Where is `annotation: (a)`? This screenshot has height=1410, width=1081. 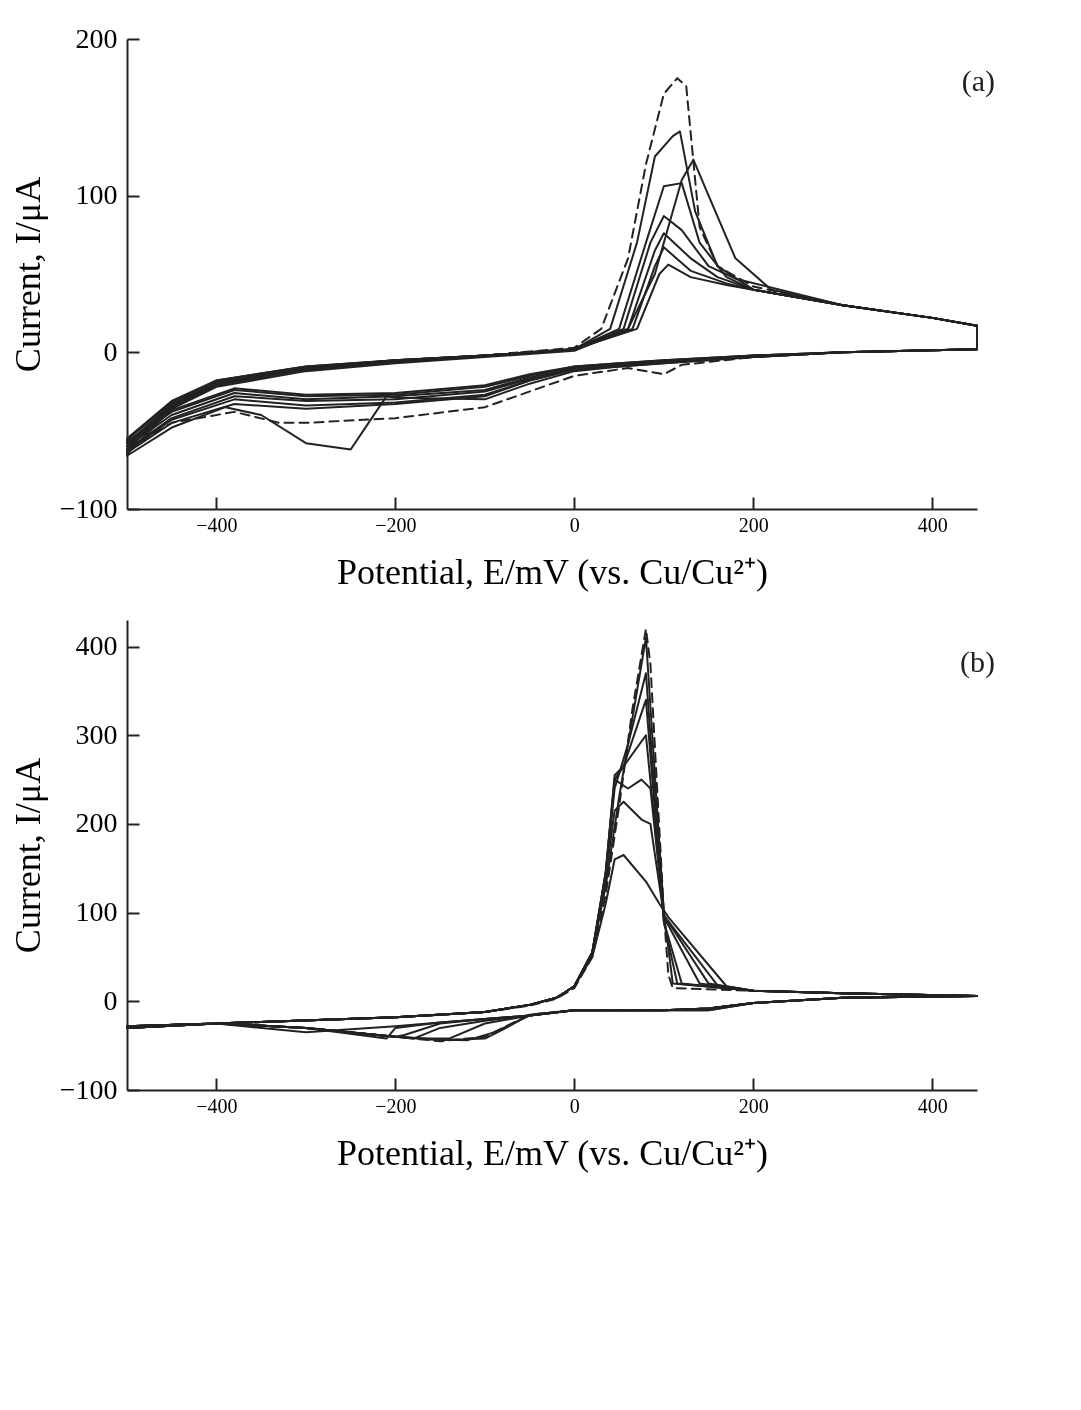 annotation: (a) is located at coordinates (978, 81).